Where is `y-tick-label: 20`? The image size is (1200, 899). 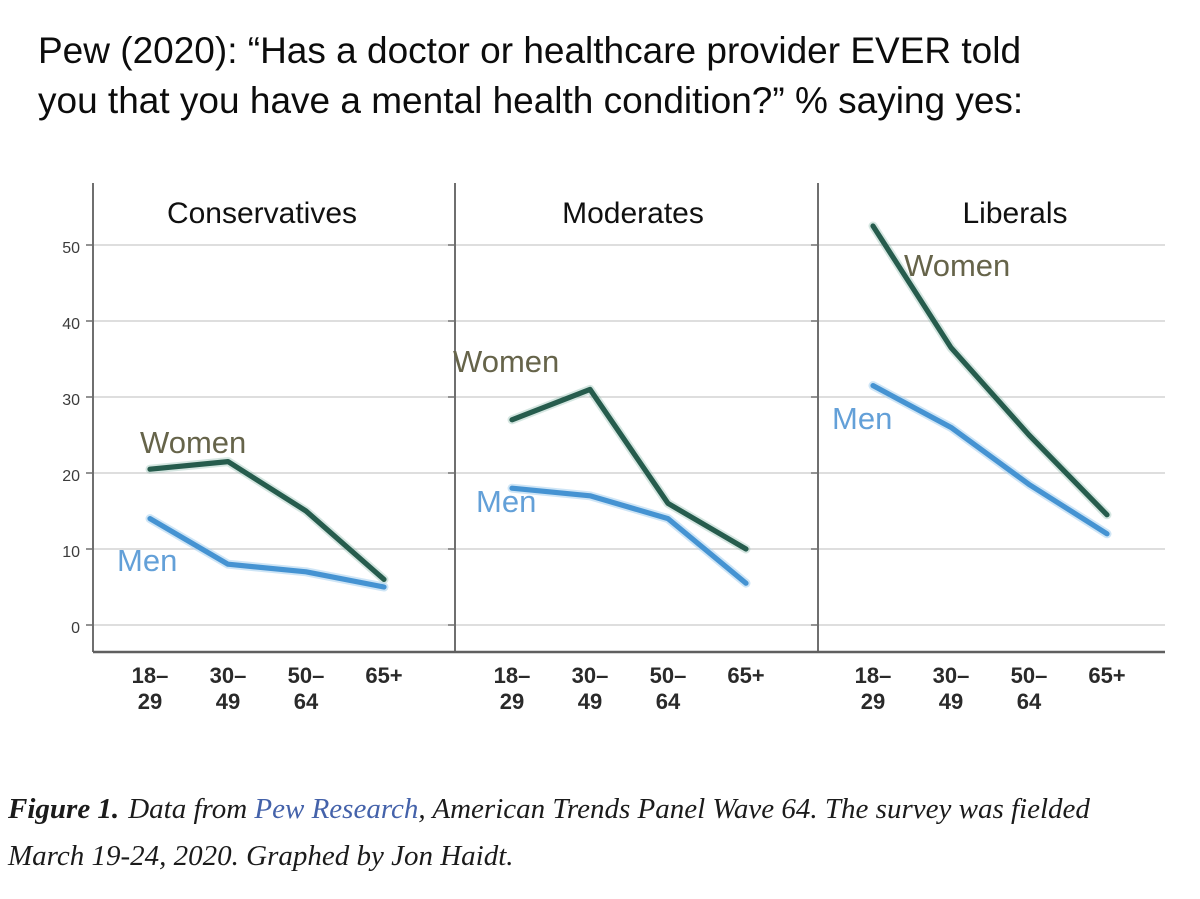
y-tick-label: 20 is located at coordinates (71, 476).